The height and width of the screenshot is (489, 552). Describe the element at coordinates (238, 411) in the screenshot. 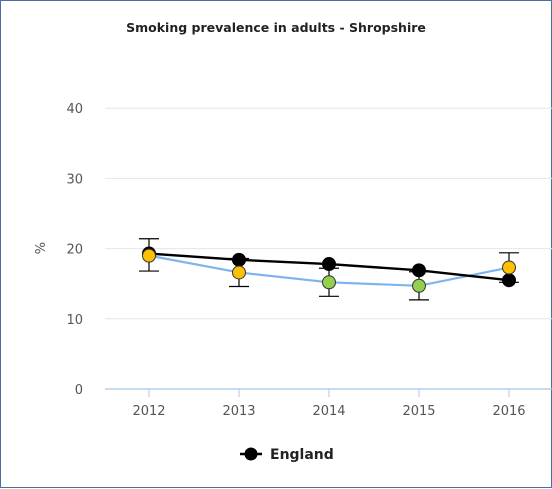

I see `x-tick-label-2013: 2013` at that location.